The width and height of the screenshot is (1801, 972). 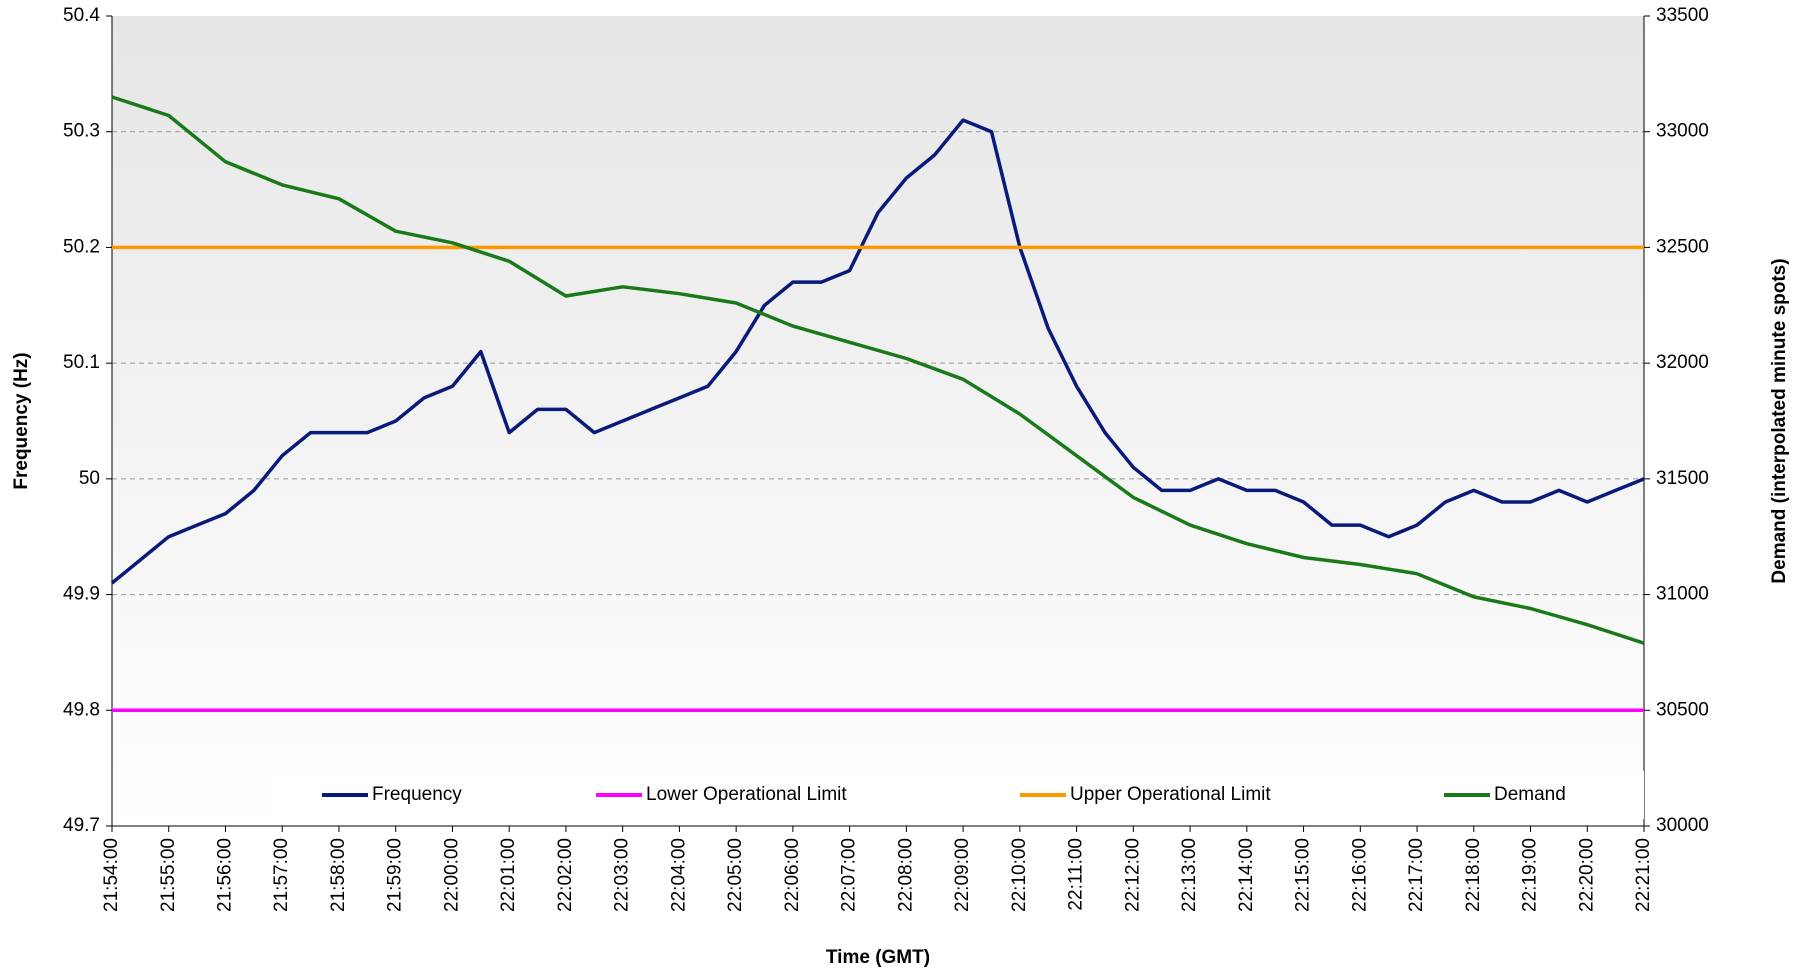 What do you see at coordinates (1682, 478) in the screenshot?
I see `y2-tick-label: 31500` at bounding box center [1682, 478].